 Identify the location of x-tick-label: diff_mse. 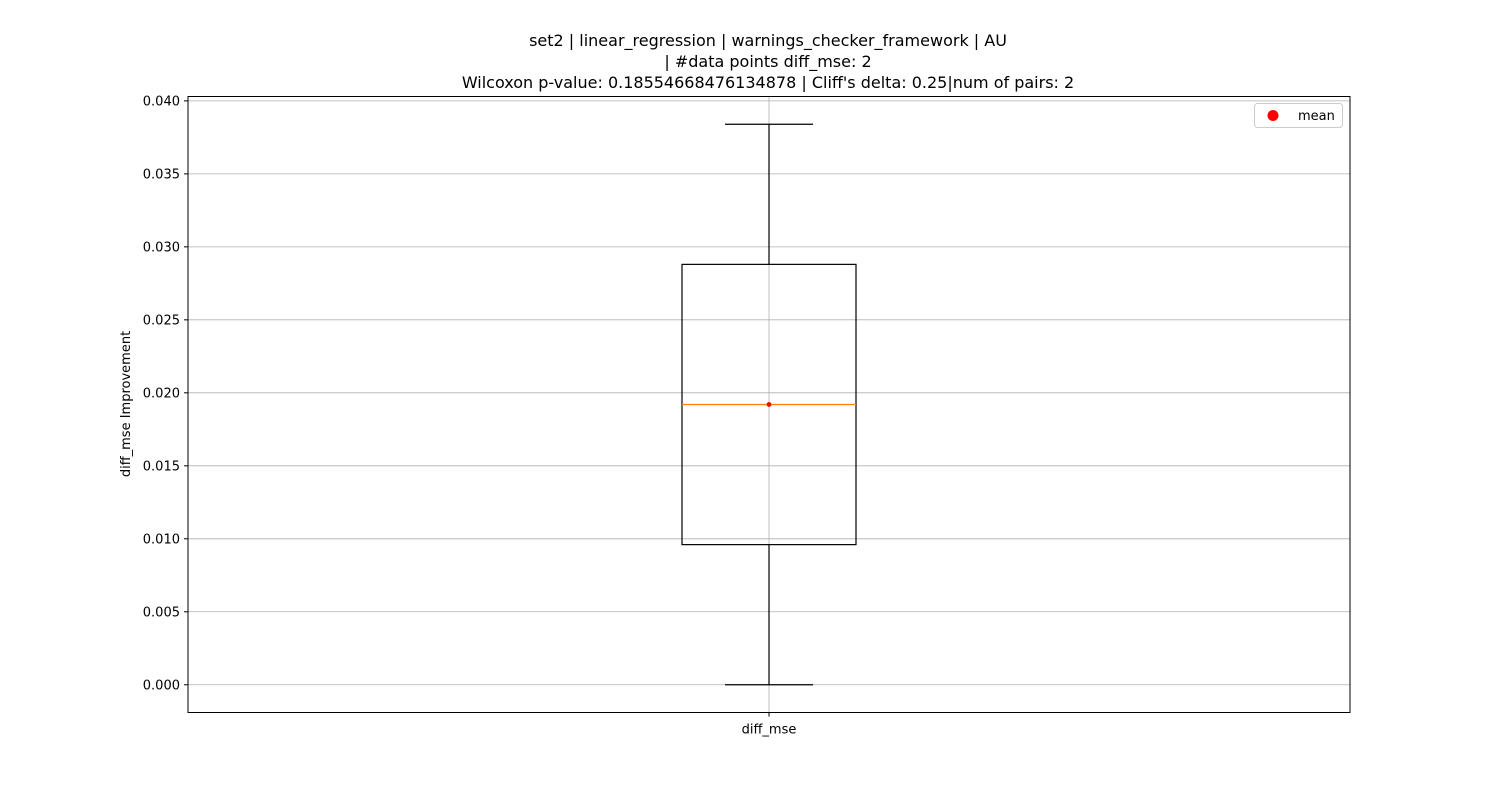
(769, 730).